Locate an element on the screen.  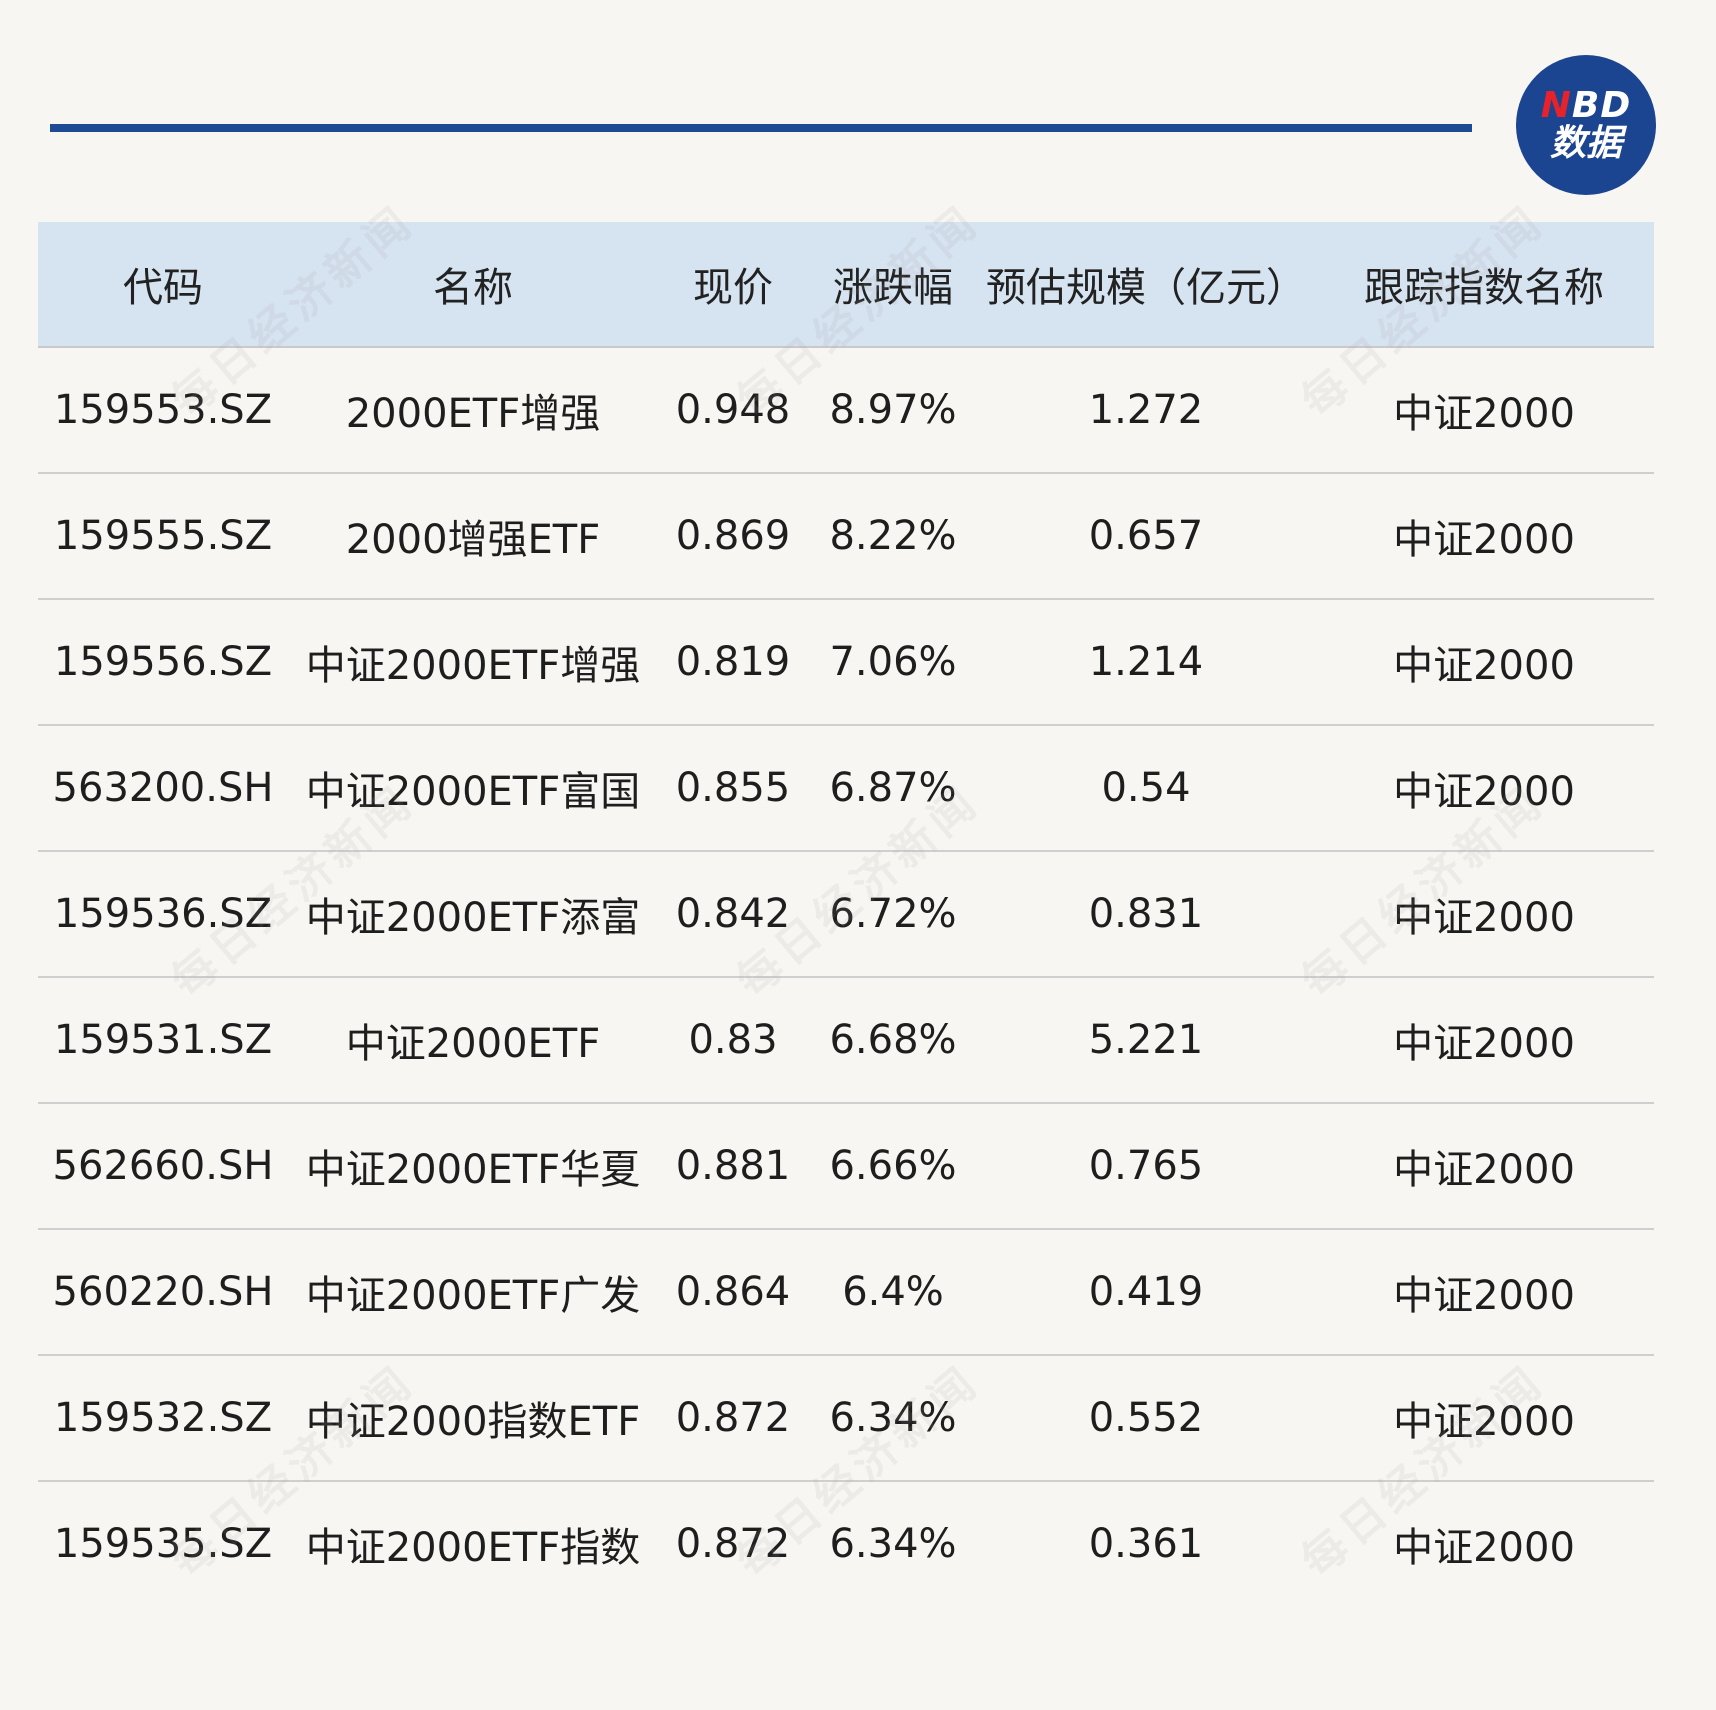
table-row: 159555.SZ 2000增强ETF 0.869 8.22% 0.657 中证2000 is located at coordinates (846, 536).